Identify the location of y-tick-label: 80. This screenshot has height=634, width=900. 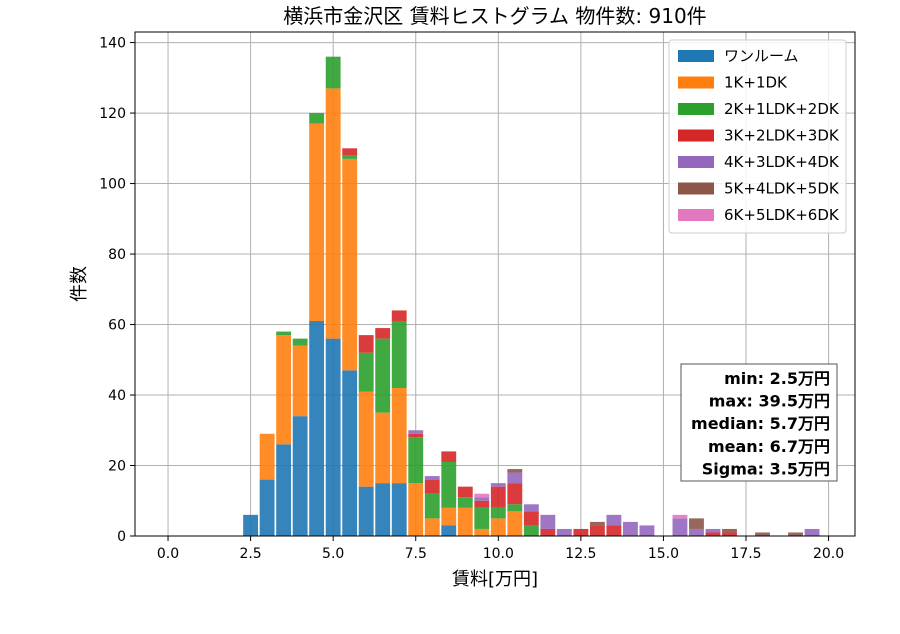
(117, 255).